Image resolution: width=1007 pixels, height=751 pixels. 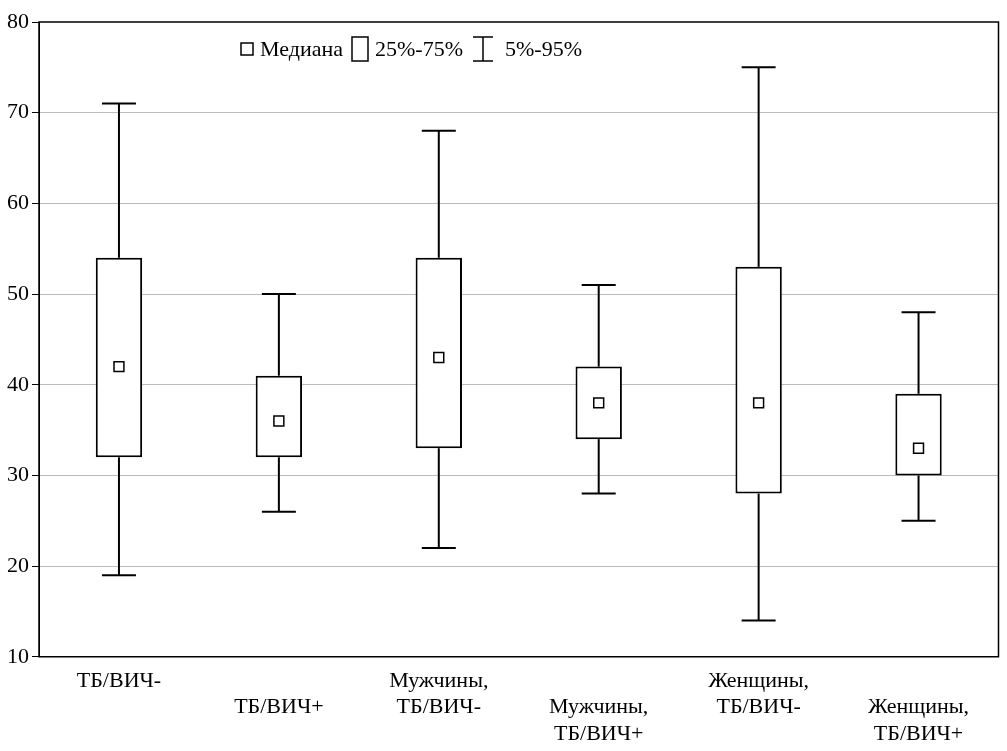 What do you see at coordinates (119, 679) in the screenshot?
I see `x-tick-label: ТБ/ВИЧ-` at bounding box center [119, 679].